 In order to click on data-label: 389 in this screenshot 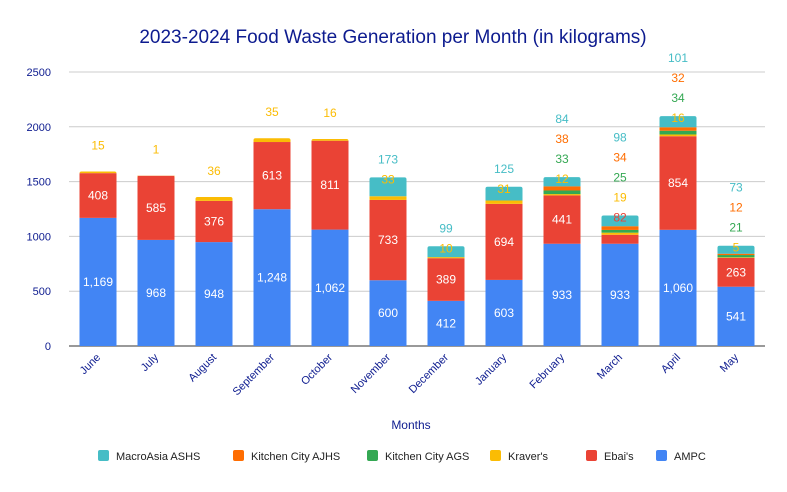, I will do `click(446, 280)`.